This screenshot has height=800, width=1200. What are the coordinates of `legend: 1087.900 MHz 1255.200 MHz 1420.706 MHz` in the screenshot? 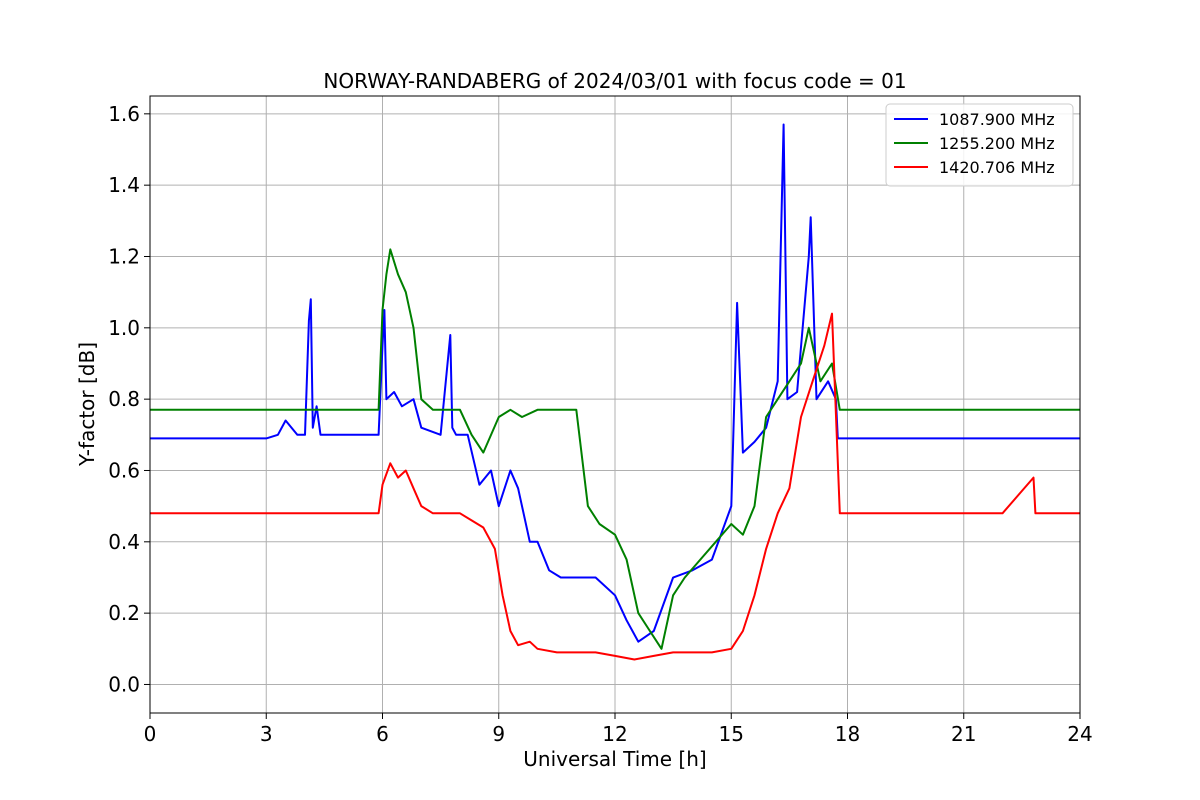 It's located at (979, 145).